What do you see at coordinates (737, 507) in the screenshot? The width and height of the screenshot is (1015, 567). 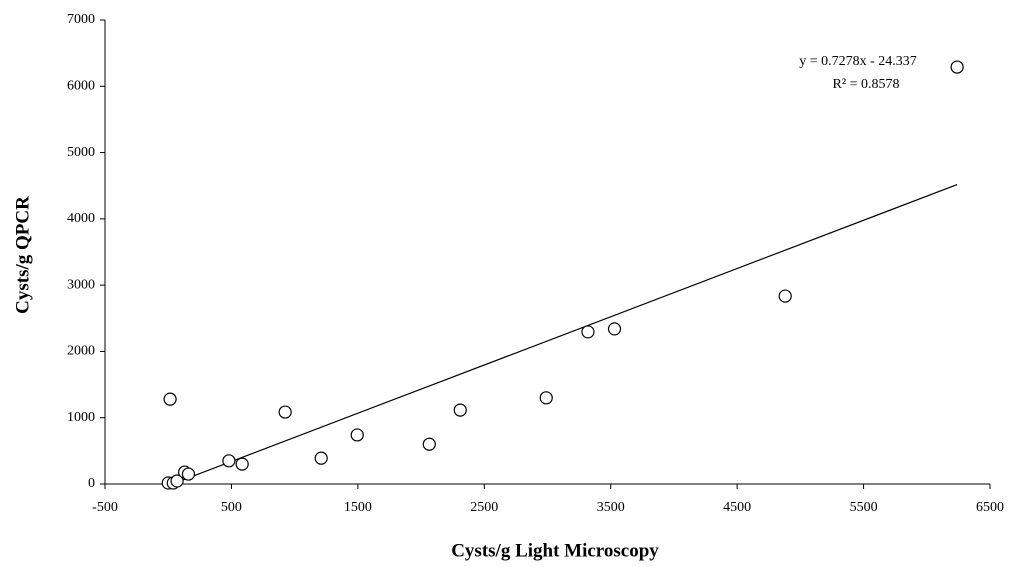 I see `x-tick-label: 4500` at bounding box center [737, 507].